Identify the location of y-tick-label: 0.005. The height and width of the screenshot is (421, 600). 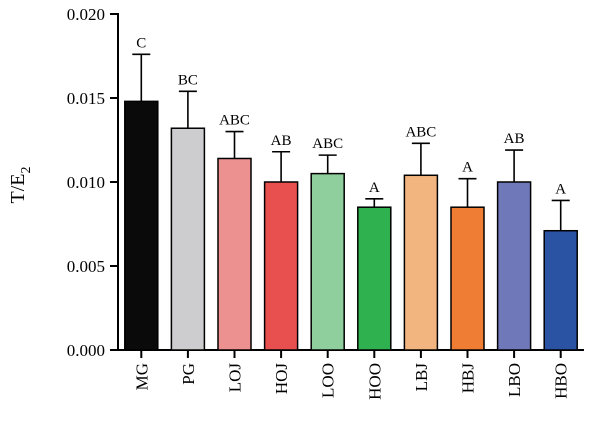
(86, 266).